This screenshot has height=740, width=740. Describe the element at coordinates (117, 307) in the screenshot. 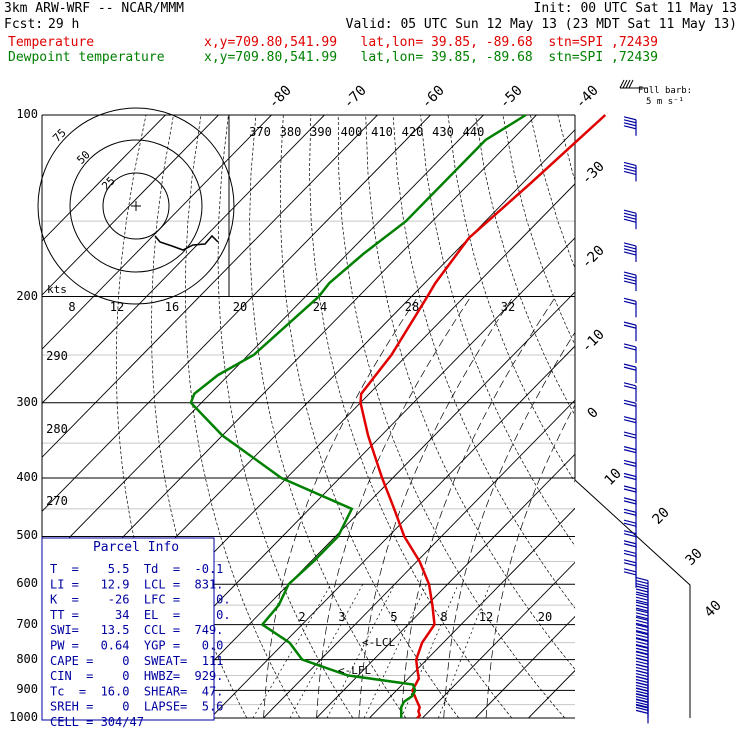

I see `hodograph-axis-label: 12` at that location.